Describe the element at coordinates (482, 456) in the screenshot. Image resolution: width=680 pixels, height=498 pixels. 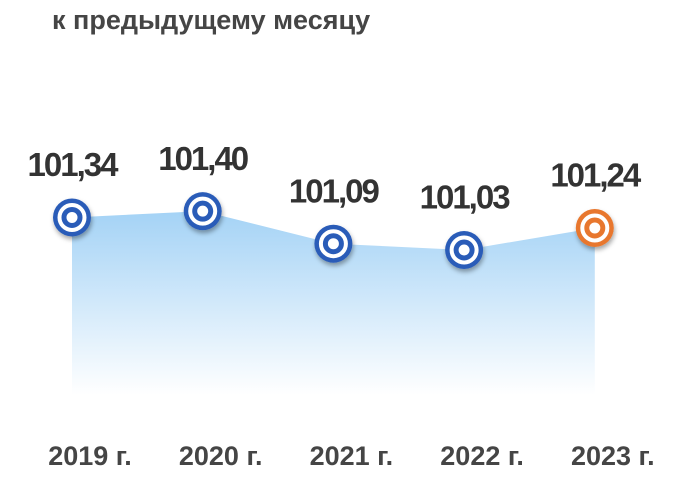
I see `x-tick-label: 2022 г.` at that location.